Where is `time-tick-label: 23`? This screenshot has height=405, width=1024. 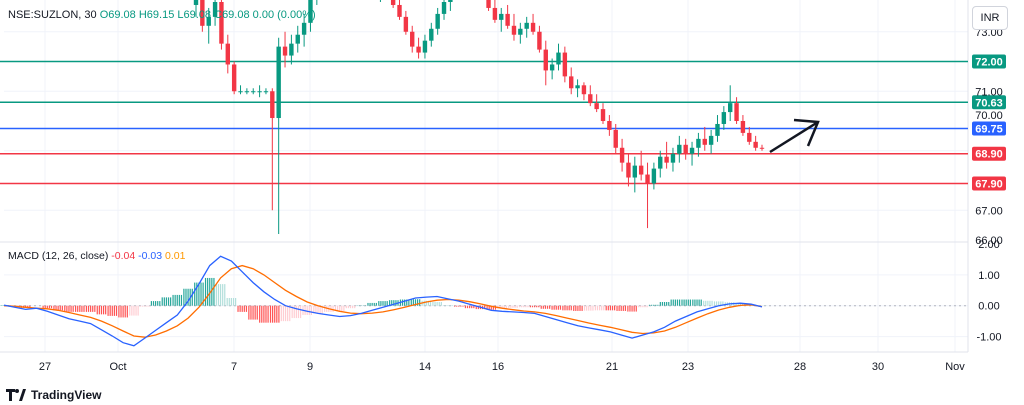 time-tick-label: 23 is located at coordinates (688, 367).